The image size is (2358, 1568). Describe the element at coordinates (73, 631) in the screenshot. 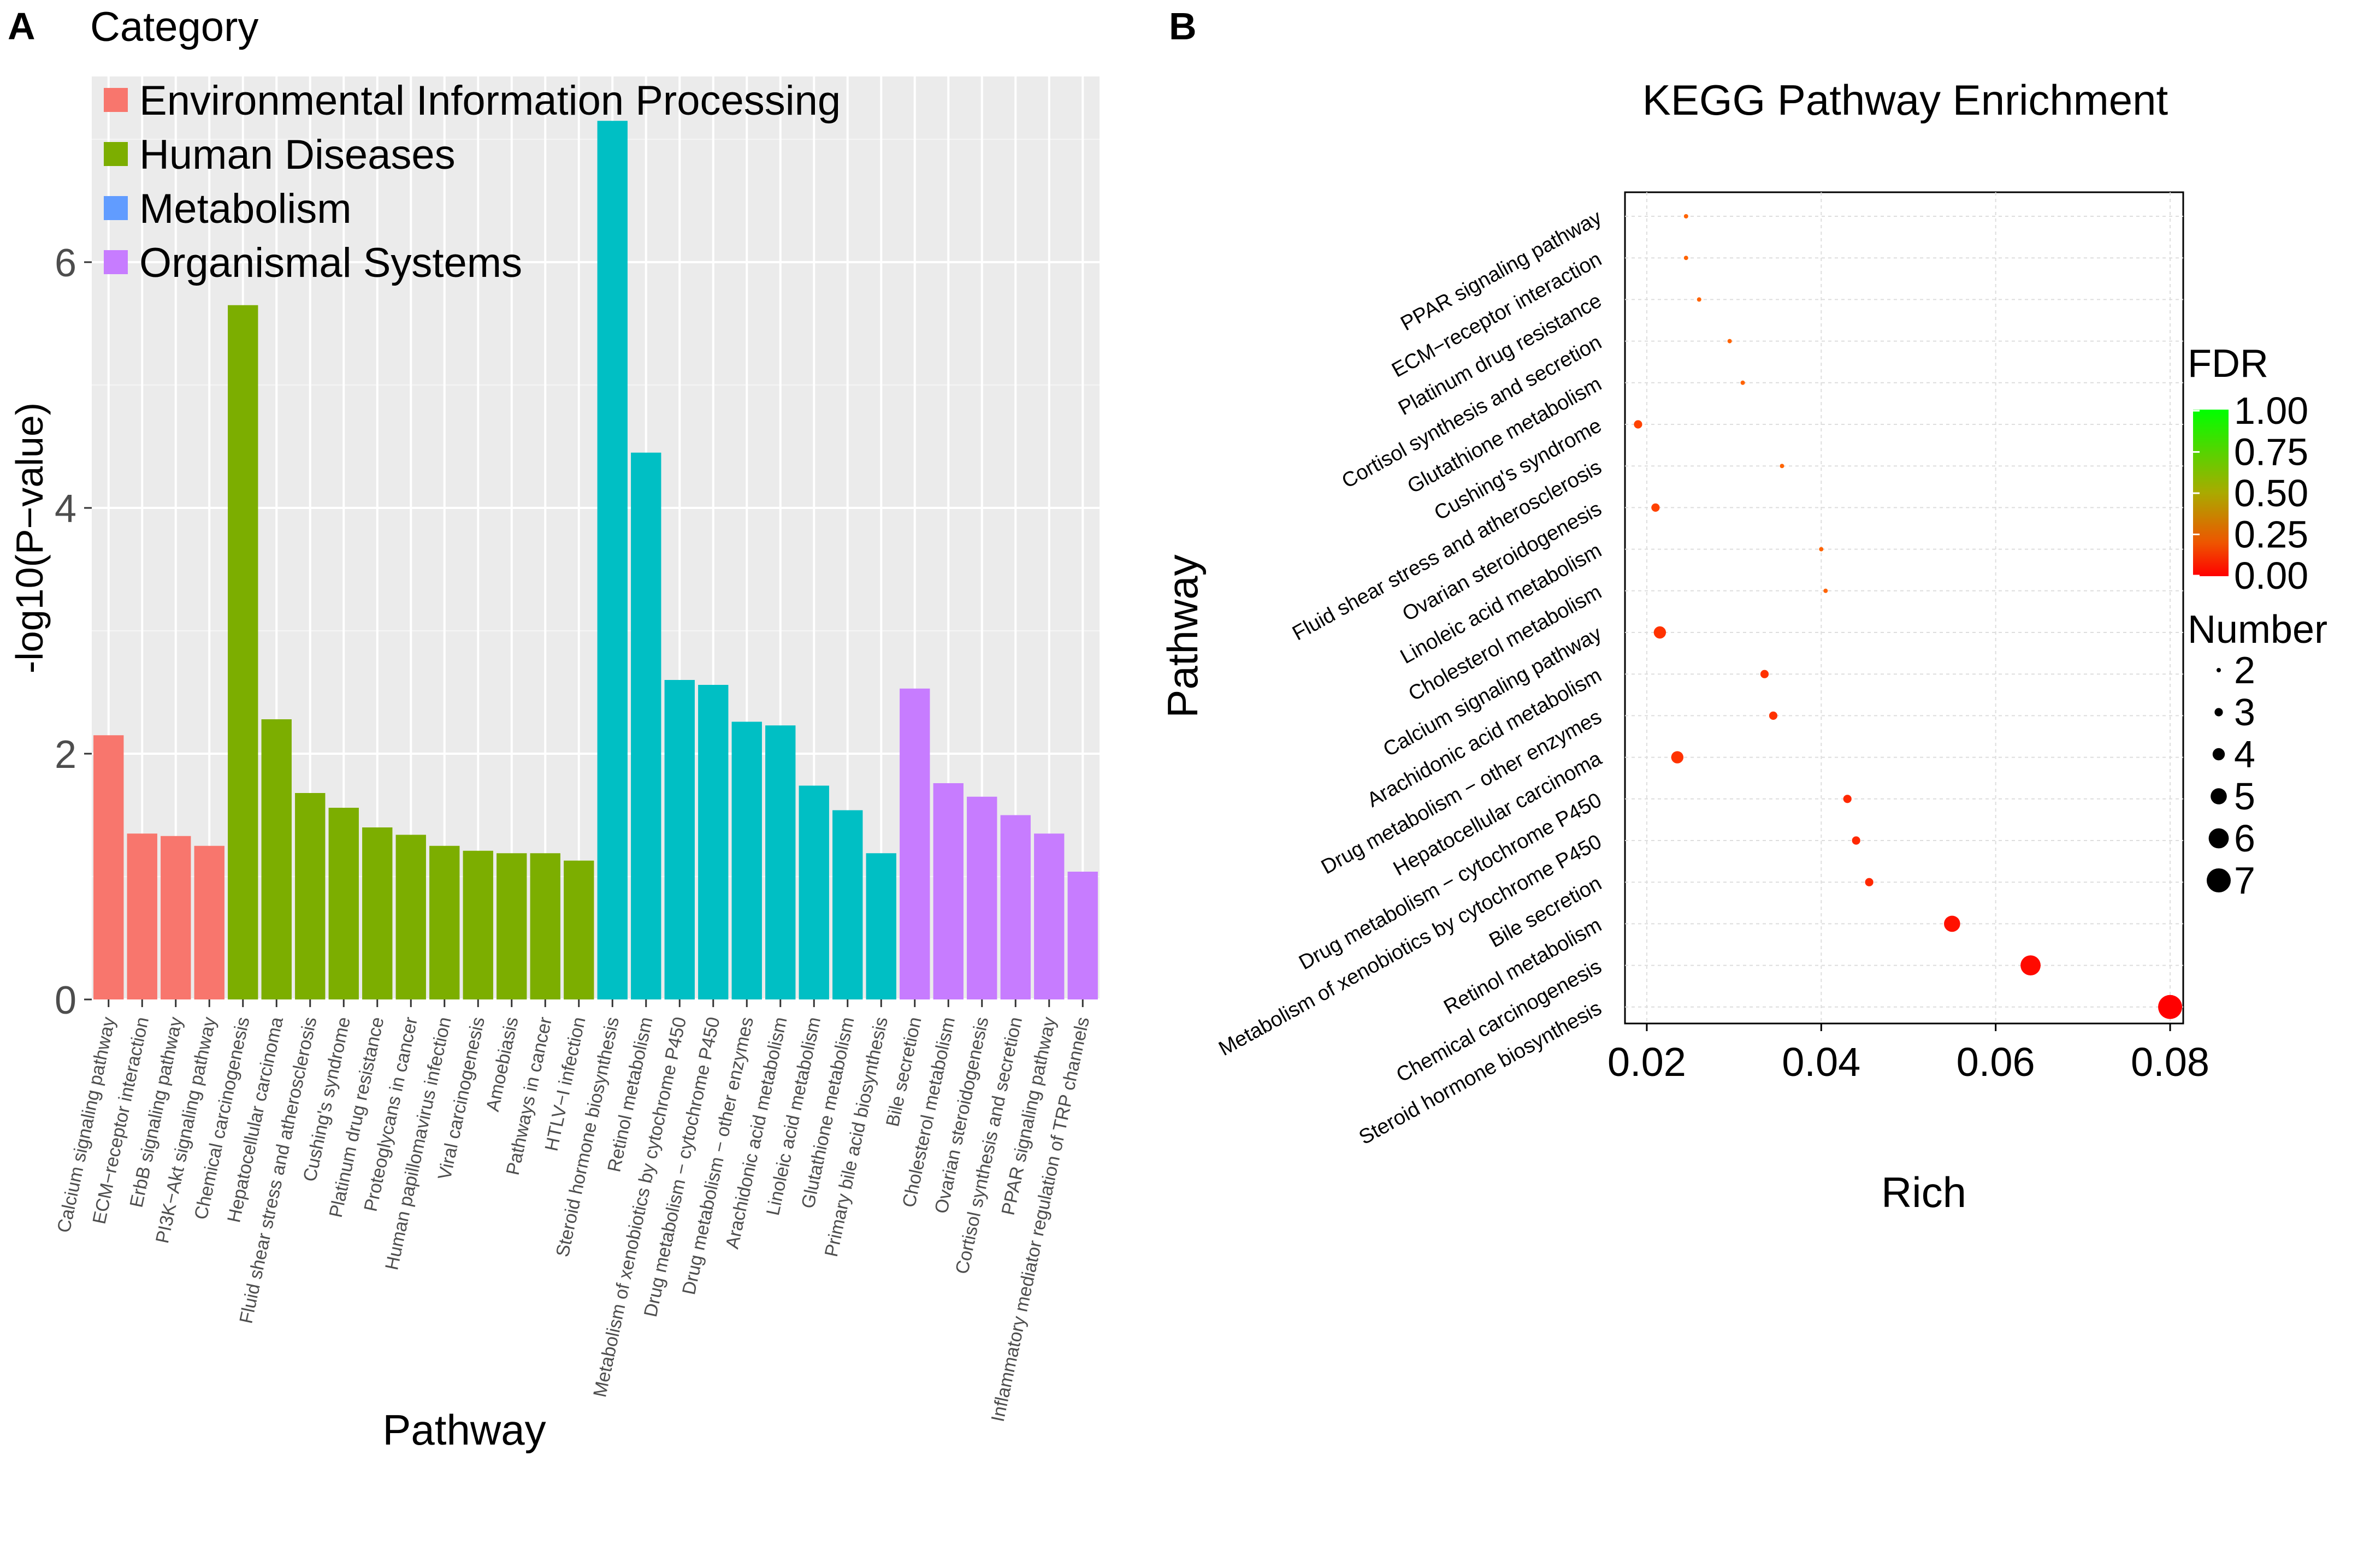

I see `plot-a-y-ticks: 0 2 4 6` at that location.